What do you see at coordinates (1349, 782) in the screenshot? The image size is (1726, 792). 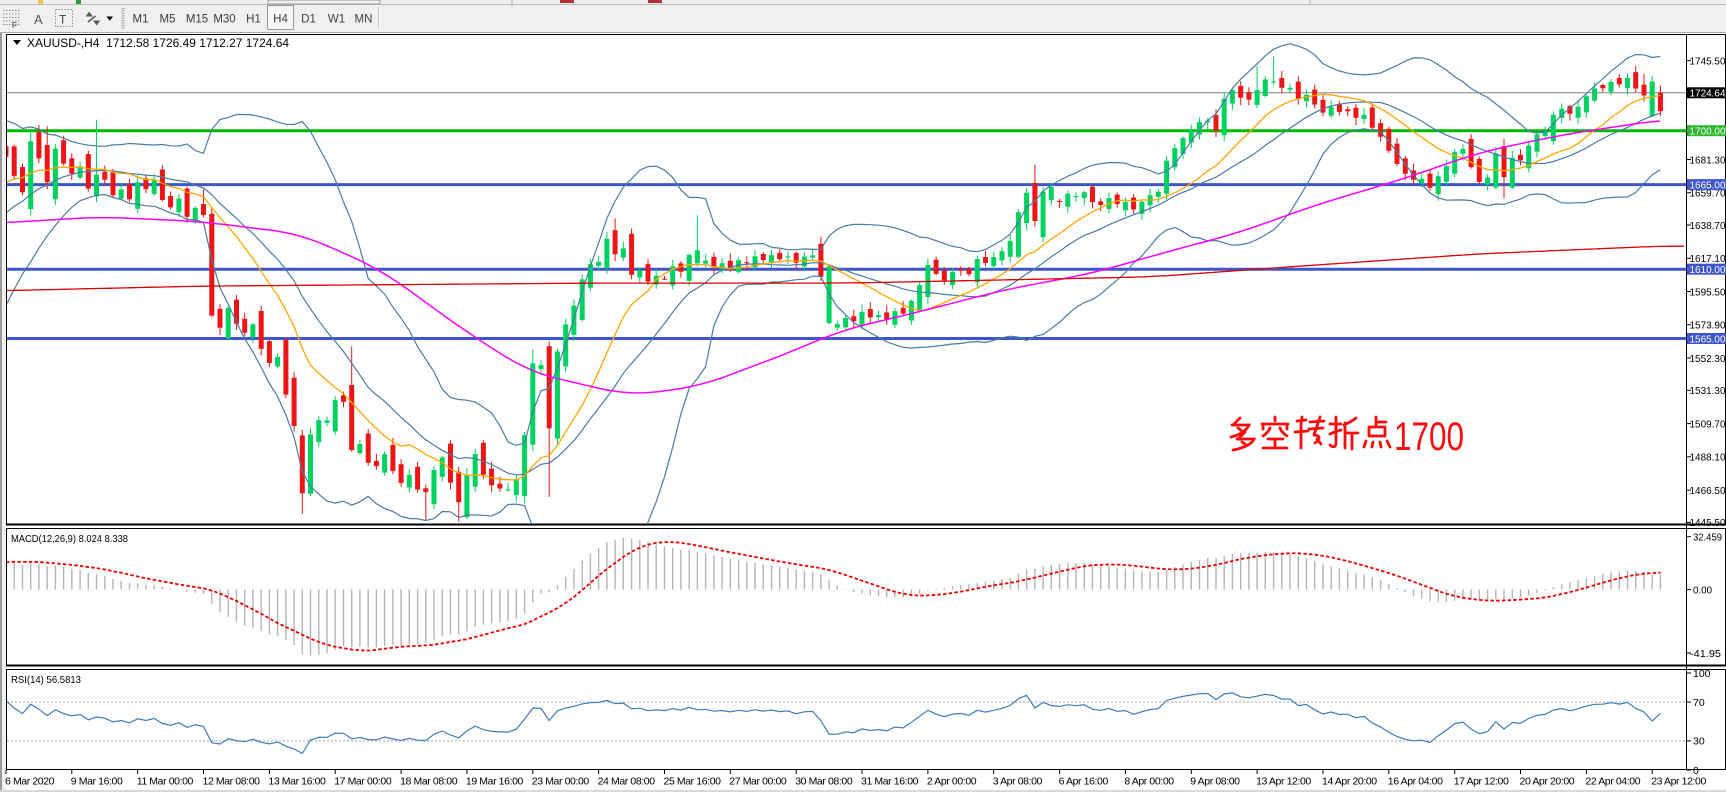 I see `svg-text: 14 Apr 20:00` at bounding box center [1349, 782].